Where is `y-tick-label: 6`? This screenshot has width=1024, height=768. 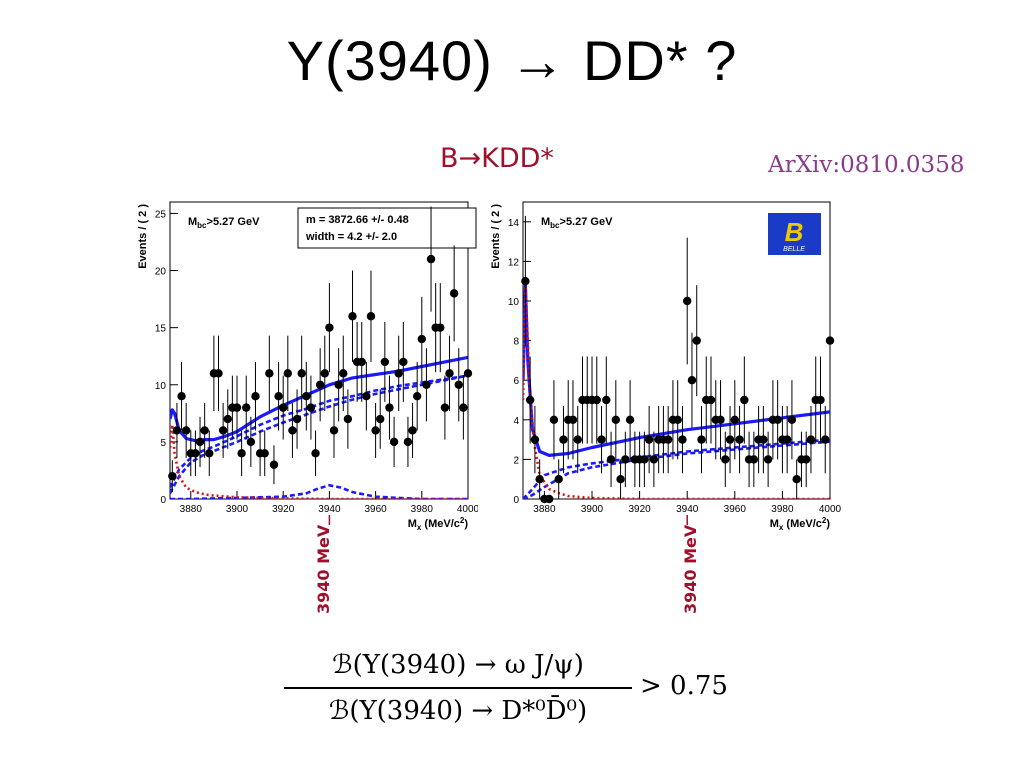 y-tick-label: 6 is located at coordinates (516, 381).